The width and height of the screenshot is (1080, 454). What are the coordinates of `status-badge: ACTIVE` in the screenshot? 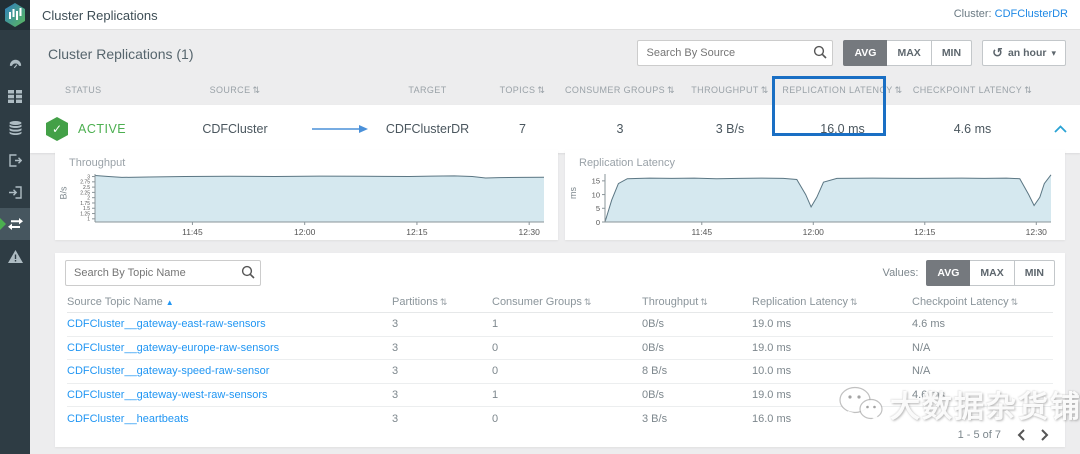 It's located at (102, 129).